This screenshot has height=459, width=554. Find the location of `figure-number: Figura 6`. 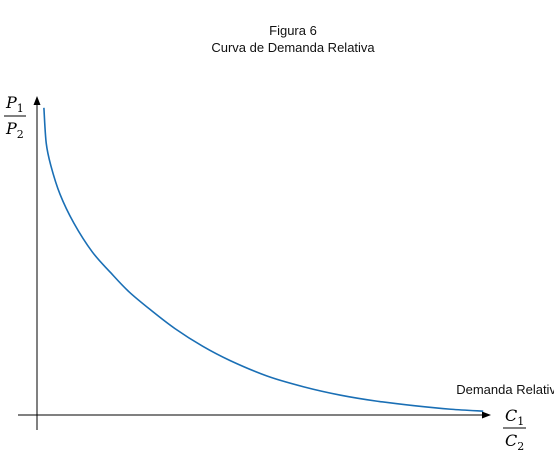

figure-number: Figura 6 is located at coordinates (293, 30).